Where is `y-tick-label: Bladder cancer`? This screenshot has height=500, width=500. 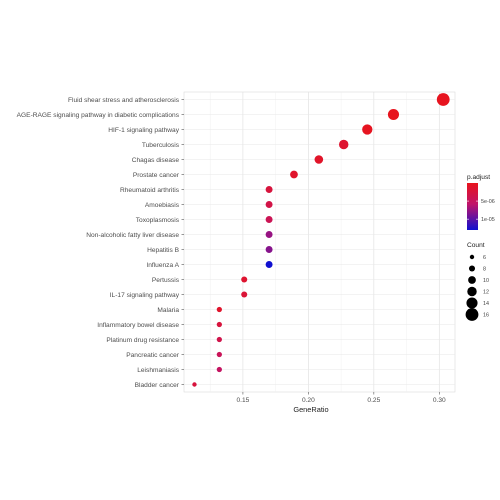 y-tick-label: Bladder cancer is located at coordinates (157, 385).